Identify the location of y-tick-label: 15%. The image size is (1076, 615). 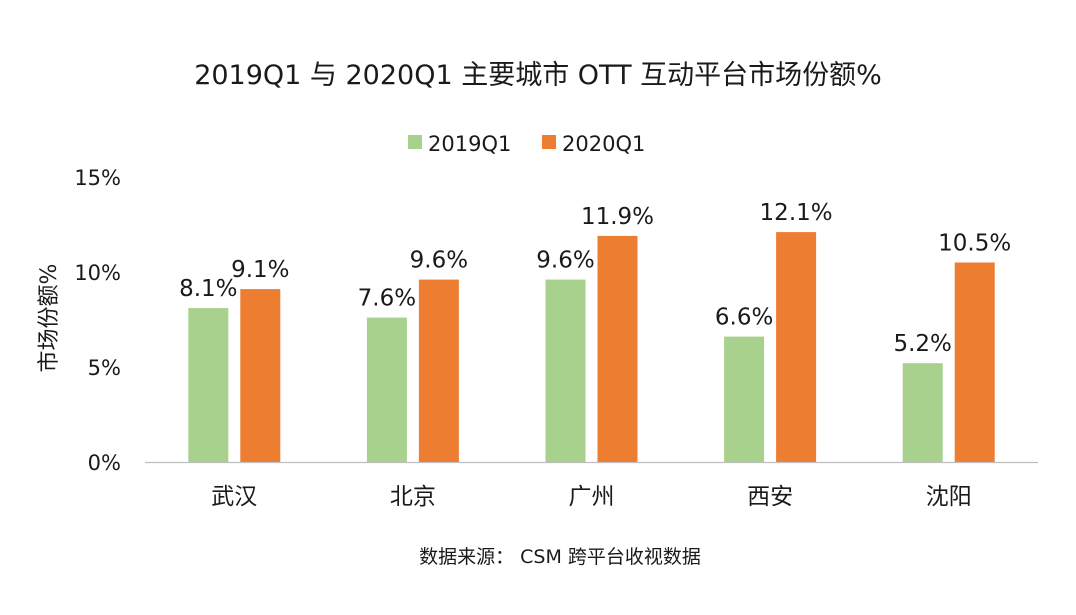
(97, 178).